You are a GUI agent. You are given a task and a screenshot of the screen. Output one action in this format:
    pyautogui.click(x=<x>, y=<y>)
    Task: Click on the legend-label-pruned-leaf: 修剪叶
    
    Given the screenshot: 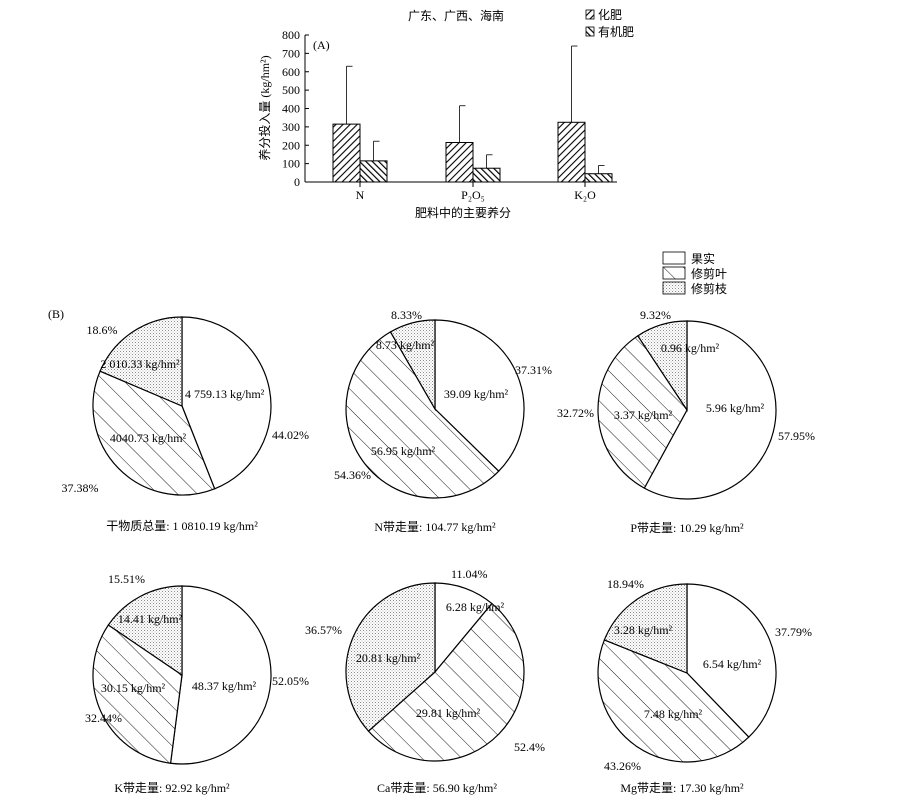 What is the action you would take?
    pyautogui.click(x=709, y=273)
    